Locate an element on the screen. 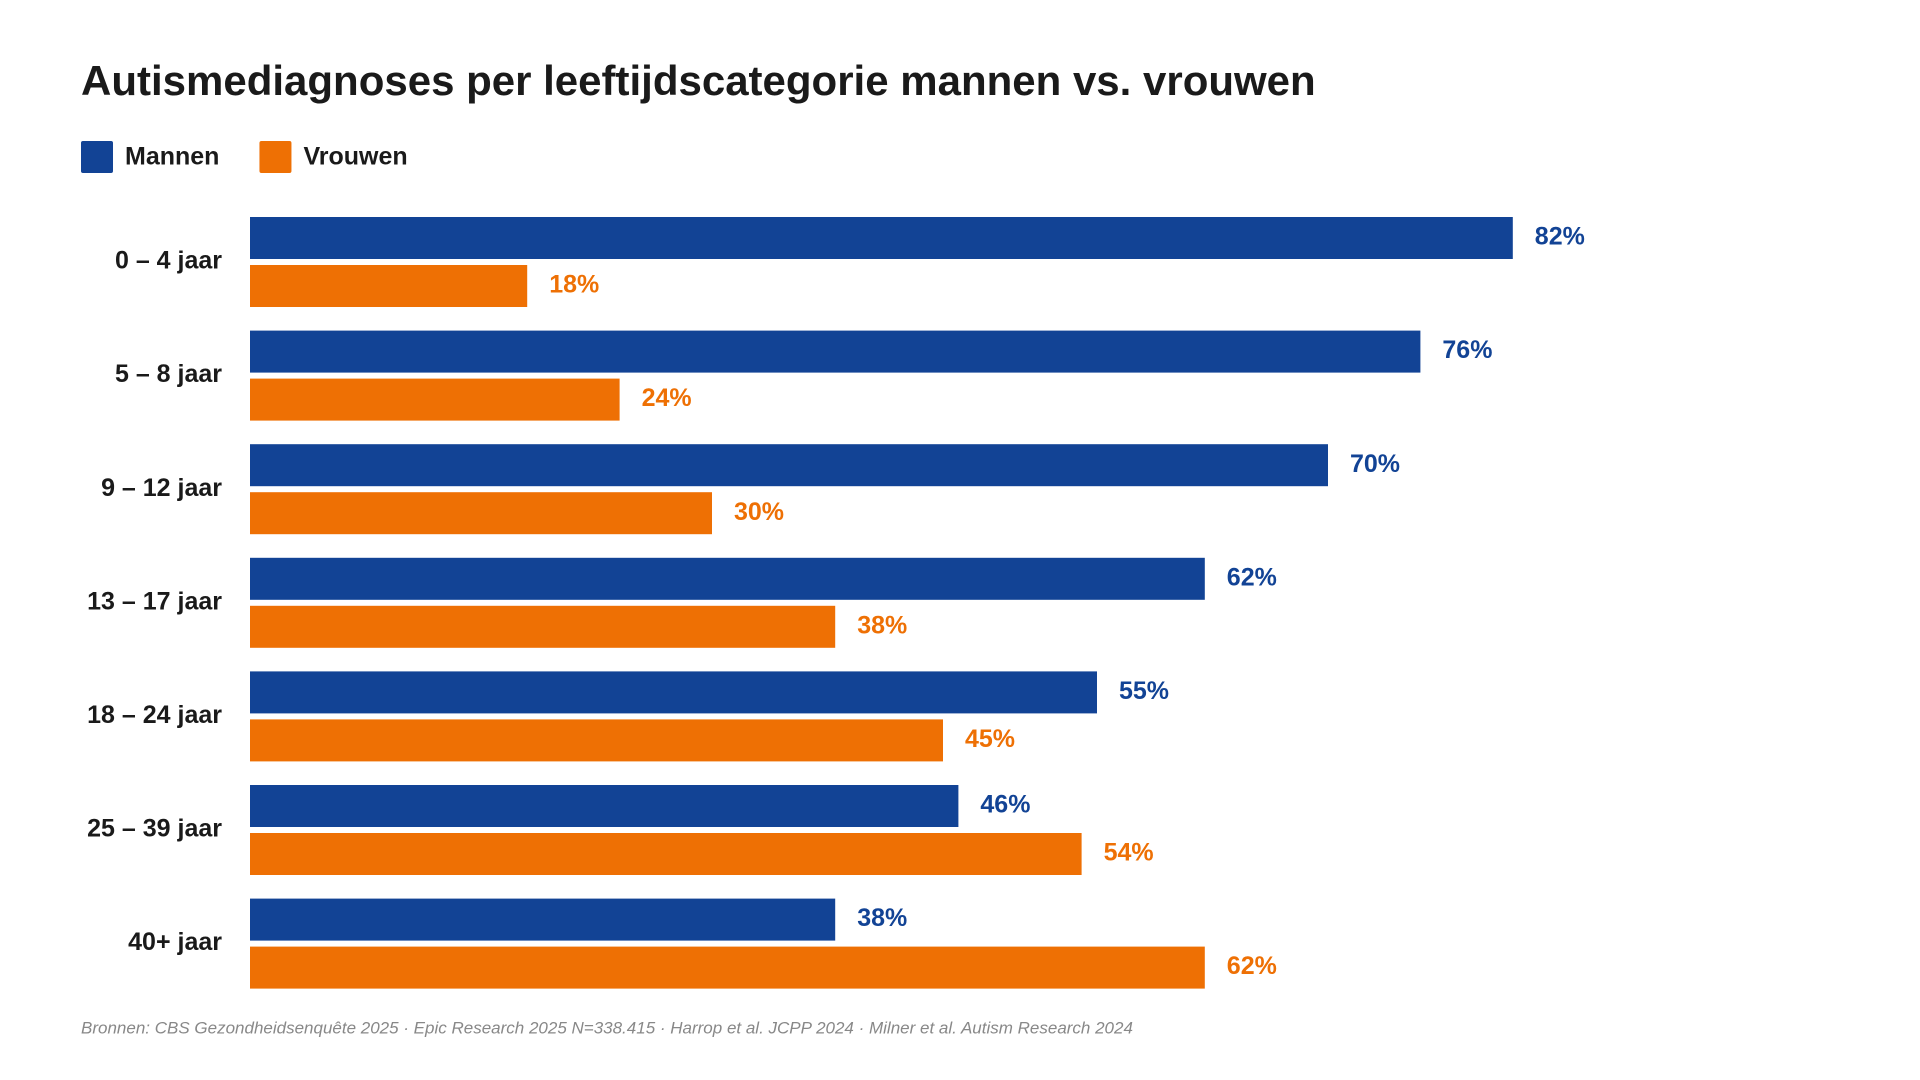 The image size is (1920, 1080). value-label: 70% is located at coordinates (1375, 464).